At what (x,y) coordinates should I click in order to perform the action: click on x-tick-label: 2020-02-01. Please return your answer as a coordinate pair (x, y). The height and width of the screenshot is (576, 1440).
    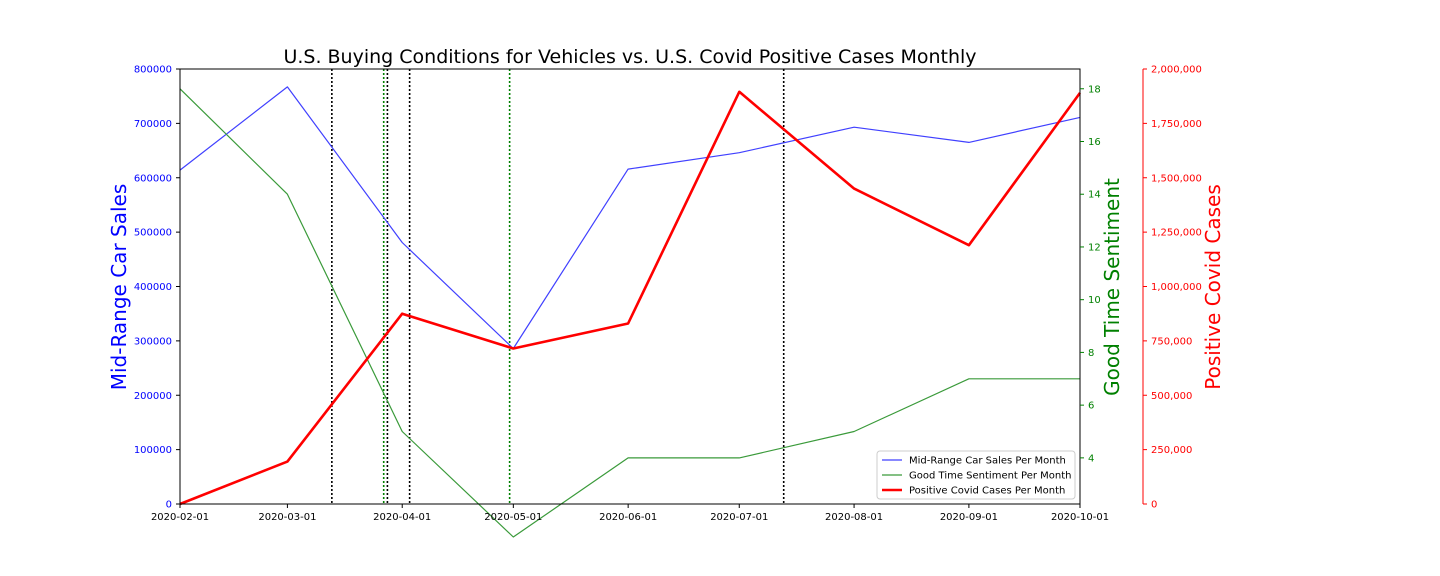
    Looking at the image, I should click on (180, 517).